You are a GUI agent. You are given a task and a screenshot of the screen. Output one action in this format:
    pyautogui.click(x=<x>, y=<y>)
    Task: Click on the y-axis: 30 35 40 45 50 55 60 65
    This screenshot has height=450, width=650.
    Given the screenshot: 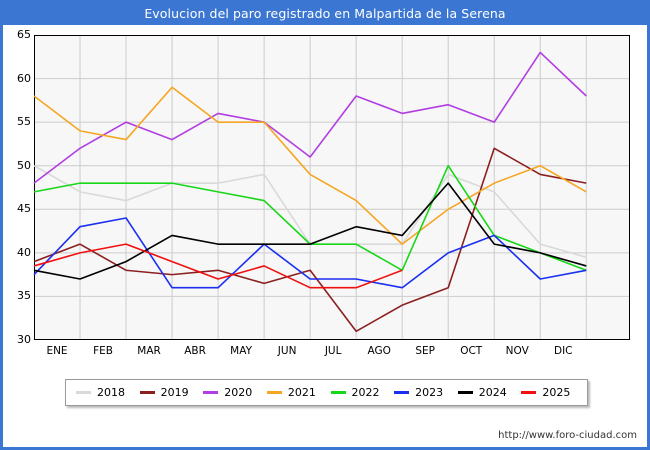 What is the action you would take?
    pyautogui.click(x=17, y=187)
    